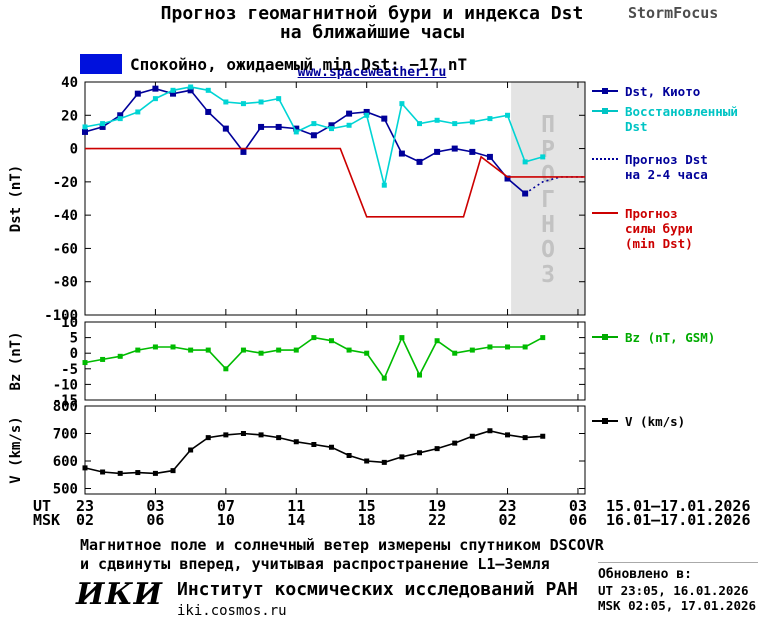 Image resolution: width=760 pixels, height=620 pixels. I want to click on xtick-label: 11, so click(296, 506).